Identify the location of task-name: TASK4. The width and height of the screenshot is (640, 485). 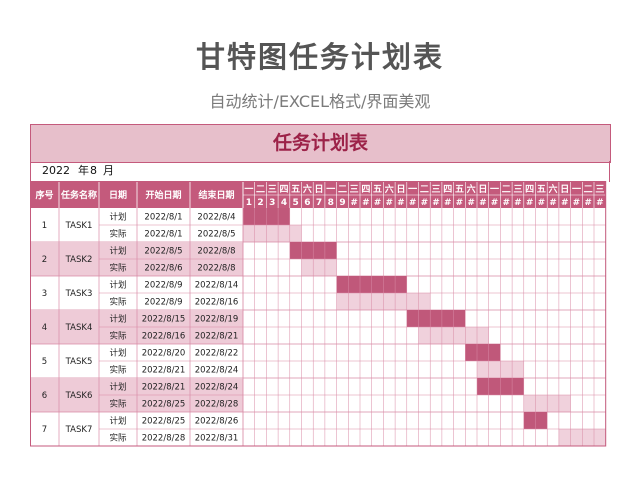
(79, 328).